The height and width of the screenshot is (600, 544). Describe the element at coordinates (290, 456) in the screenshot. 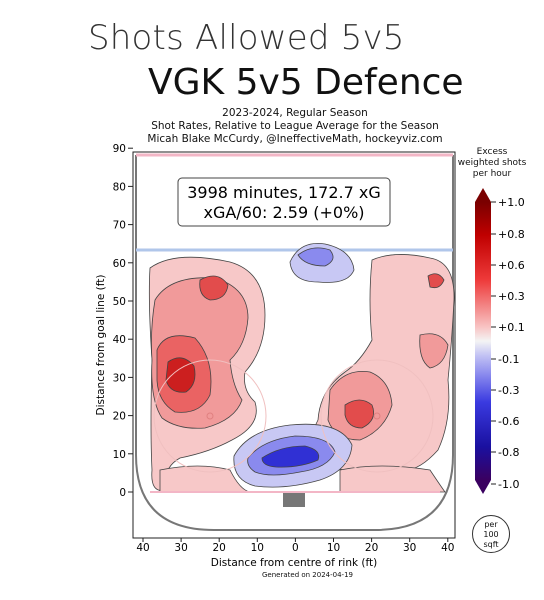

I see `crease-inner-contour` at that location.